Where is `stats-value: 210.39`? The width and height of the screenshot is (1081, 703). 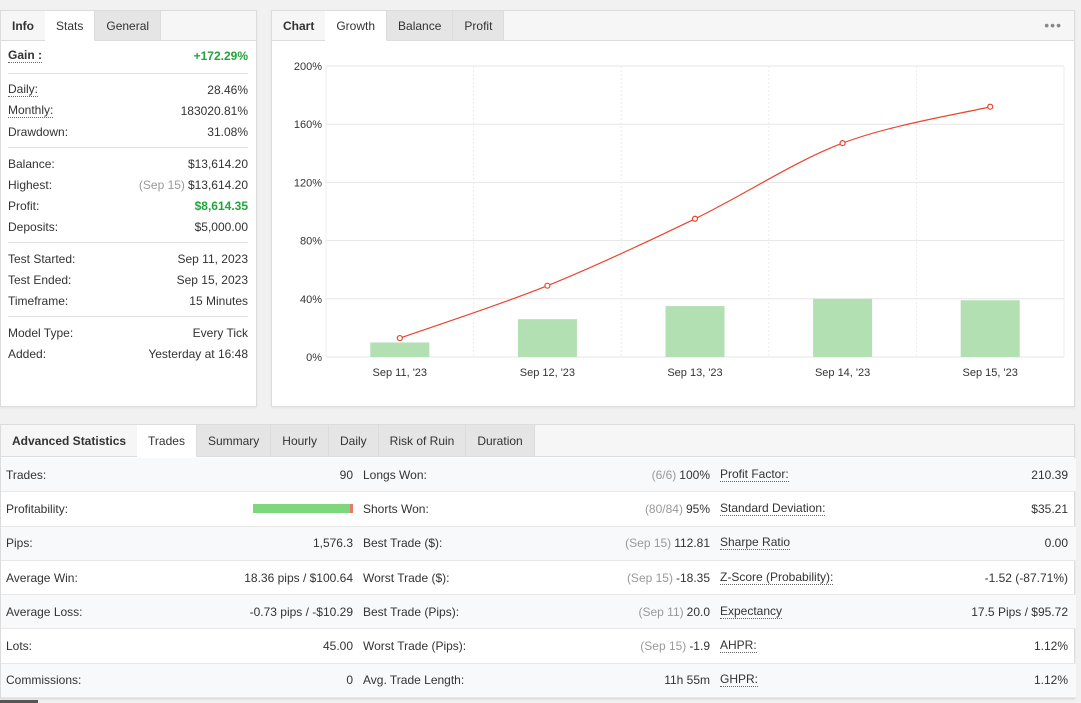
stats-value: 210.39 is located at coordinates (1049, 475).